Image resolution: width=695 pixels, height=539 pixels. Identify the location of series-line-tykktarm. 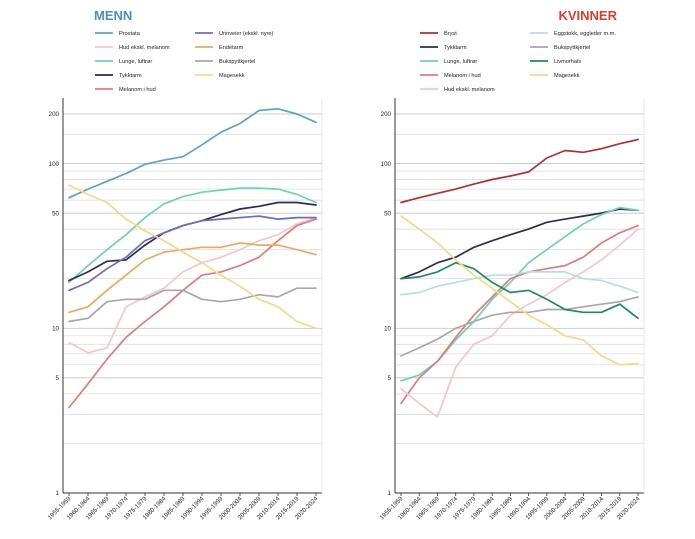
(519, 244).